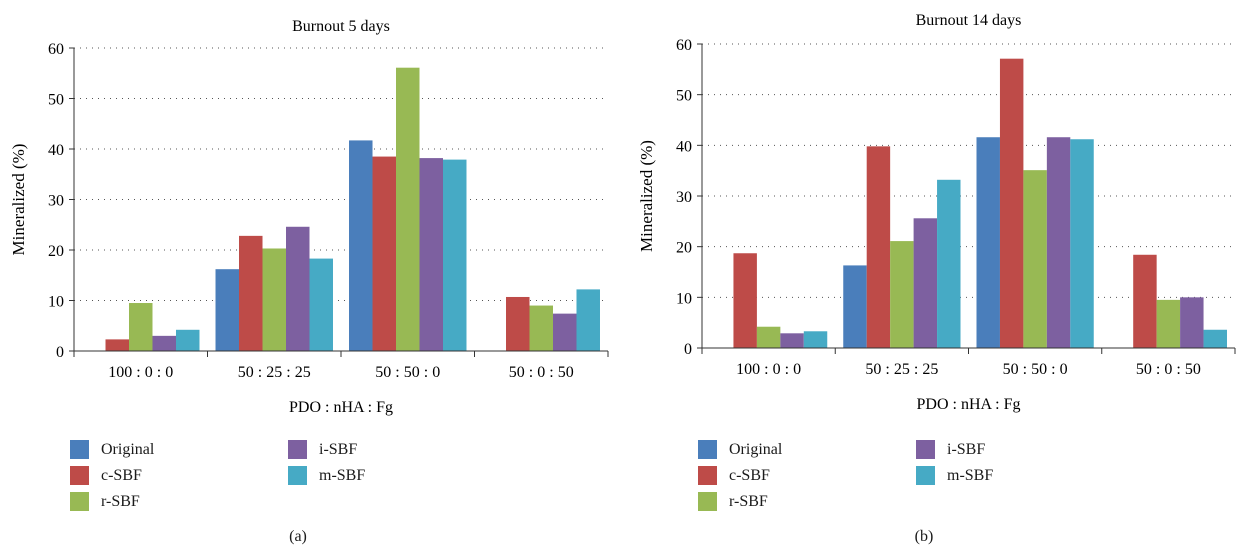 Image resolution: width=1236 pixels, height=558 pixels. Describe the element at coordinates (924, 536) in the screenshot. I see `panel-label-b: (b)` at that location.